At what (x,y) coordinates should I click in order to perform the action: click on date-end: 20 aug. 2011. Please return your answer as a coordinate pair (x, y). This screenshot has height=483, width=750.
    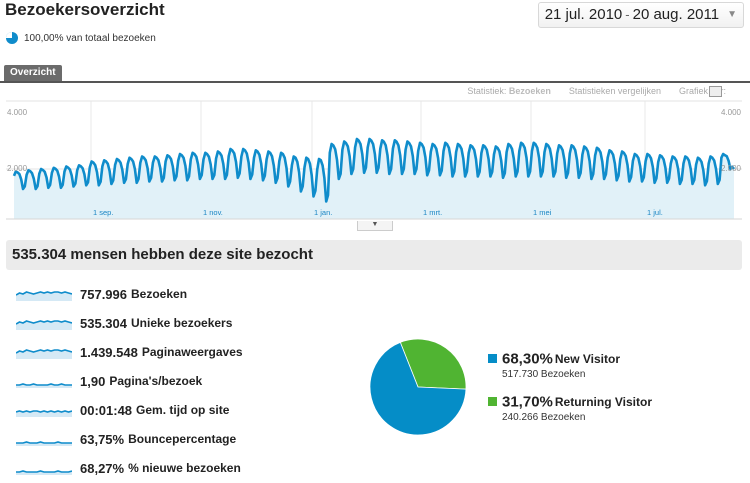
    Looking at the image, I should click on (676, 14).